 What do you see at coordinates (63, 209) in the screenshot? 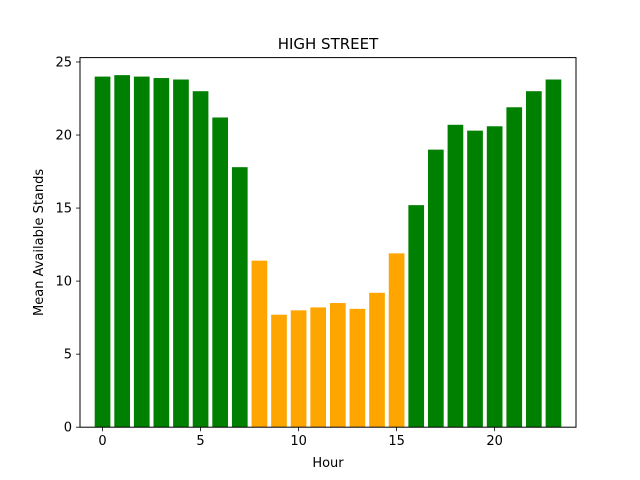
I see `y-tick-label: 15` at bounding box center [63, 209].